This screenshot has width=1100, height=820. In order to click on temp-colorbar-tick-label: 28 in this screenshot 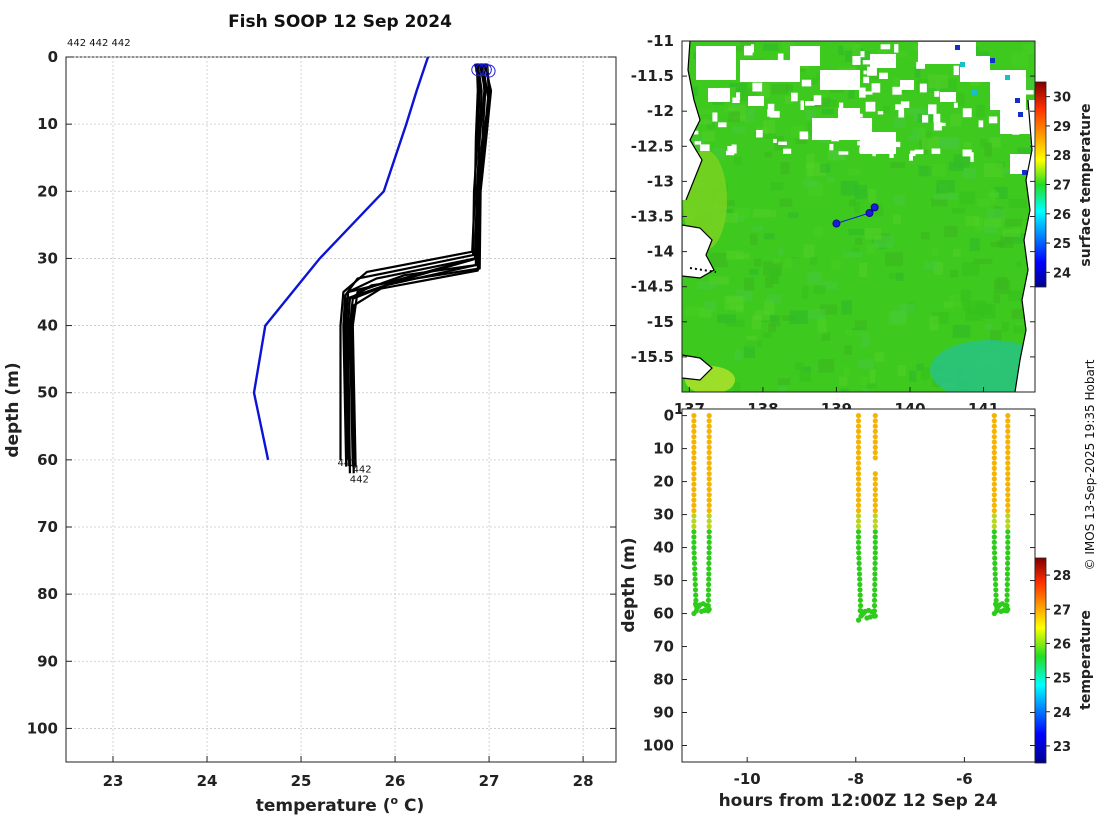, I will do `click(1062, 576)`.